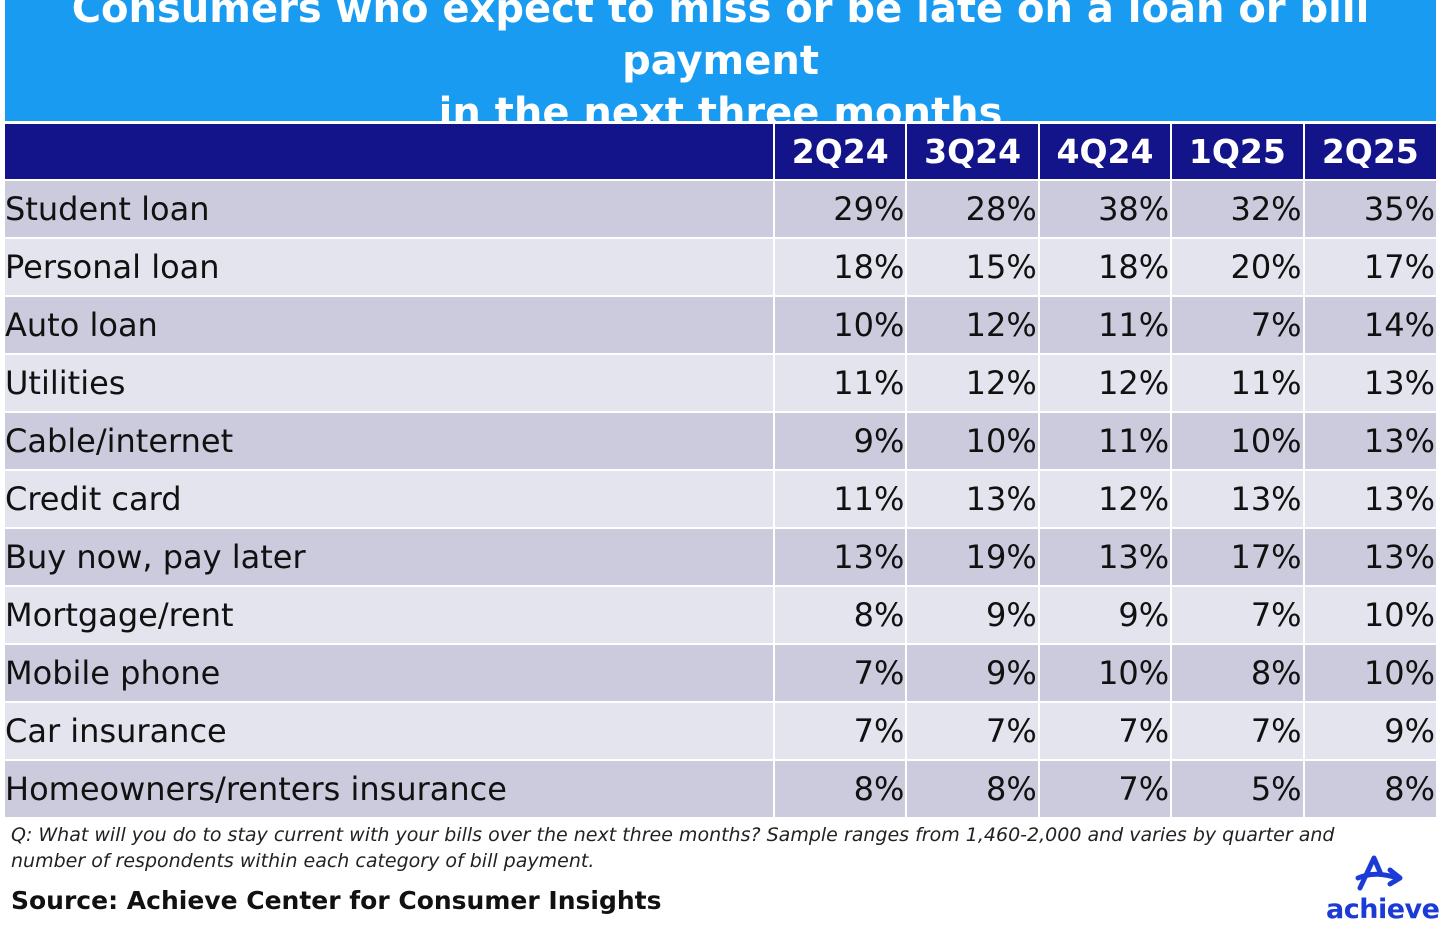  Describe the element at coordinates (1238, 266) in the screenshot. I see `value-cell: 20%` at that location.